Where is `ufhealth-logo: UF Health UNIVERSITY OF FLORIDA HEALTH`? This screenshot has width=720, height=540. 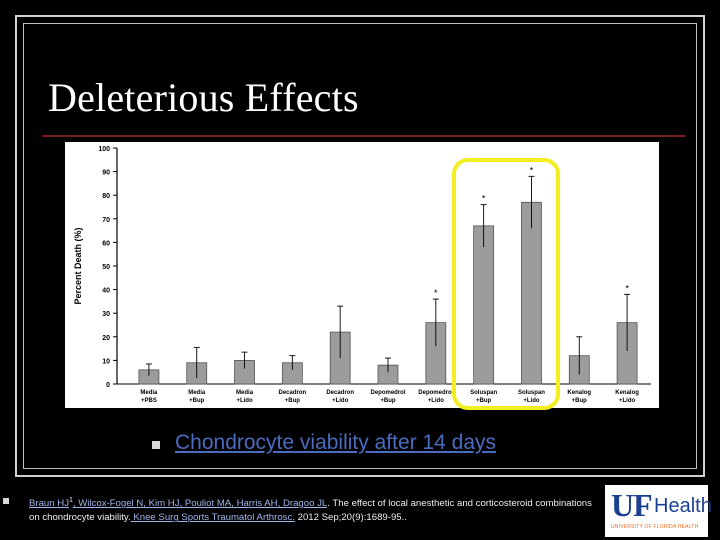 ufhealth-logo: UF Health UNIVERSITY OF FLORIDA HEALTH is located at coordinates (658, 511).